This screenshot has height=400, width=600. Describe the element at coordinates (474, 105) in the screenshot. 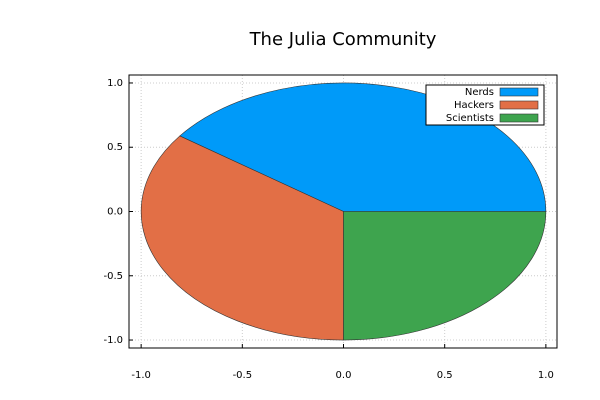

I see `legend-label: Hackers` at that location.